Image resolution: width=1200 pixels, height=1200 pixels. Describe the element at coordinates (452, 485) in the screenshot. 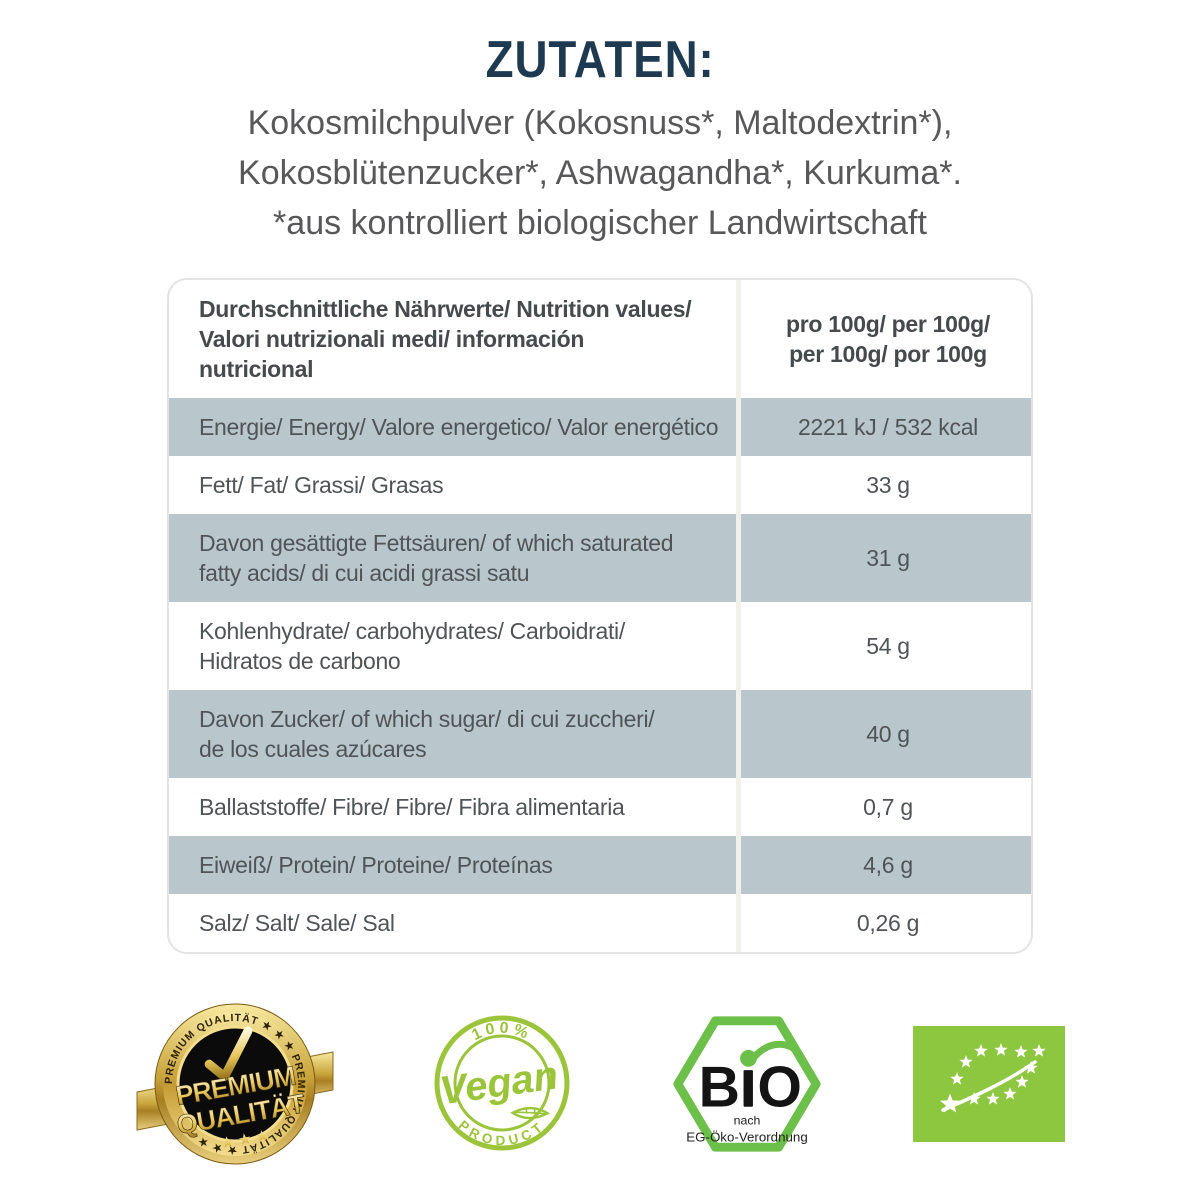

I see `row-label: Fett/ Fat/ Grassi/ Grasas` at that location.